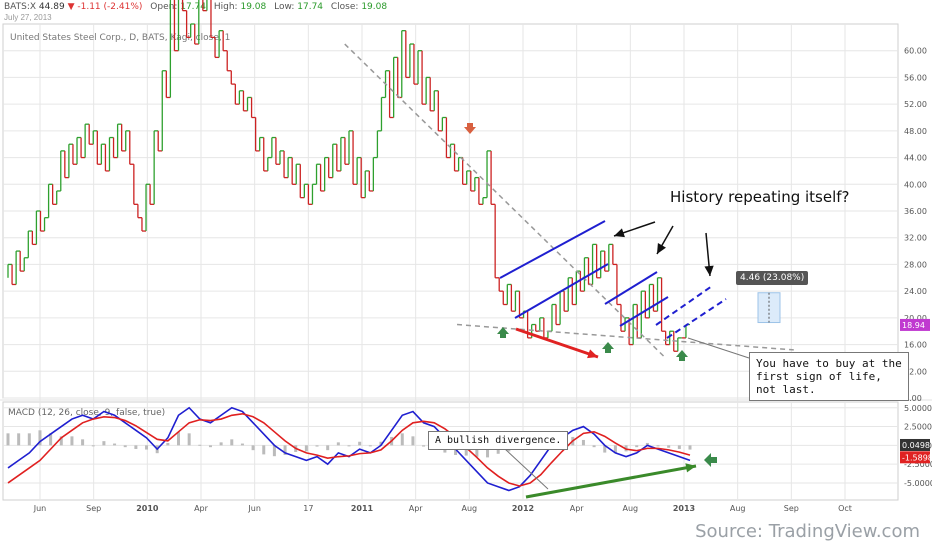 The width and height of the screenshot is (932, 550). Describe the element at coordinates (349, 449) in the screenshot. I see `signal-line` at that location.